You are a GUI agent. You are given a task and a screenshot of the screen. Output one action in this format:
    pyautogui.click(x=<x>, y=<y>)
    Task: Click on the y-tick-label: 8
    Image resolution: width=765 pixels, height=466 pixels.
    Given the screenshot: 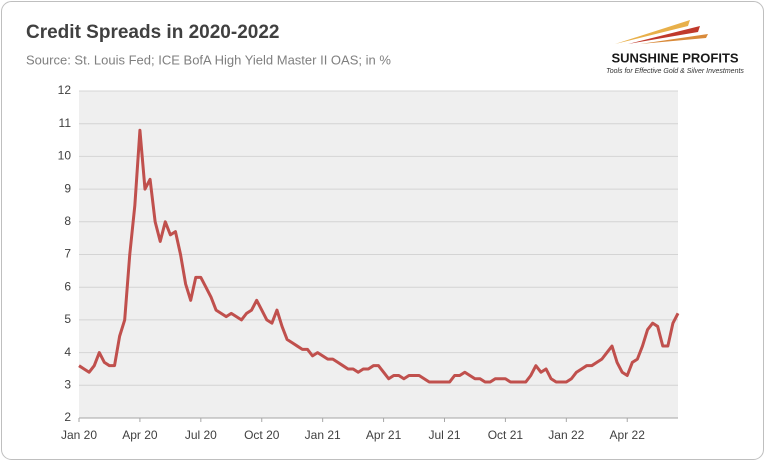 What is the action you would take?
    pyautogui.click(x=67, y=221)
    